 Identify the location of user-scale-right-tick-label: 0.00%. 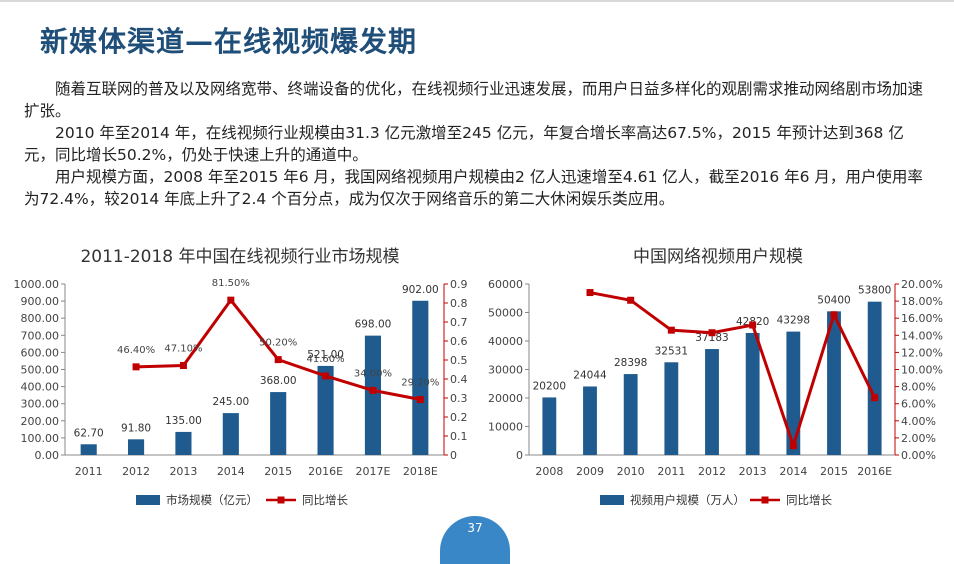
(918, 455).